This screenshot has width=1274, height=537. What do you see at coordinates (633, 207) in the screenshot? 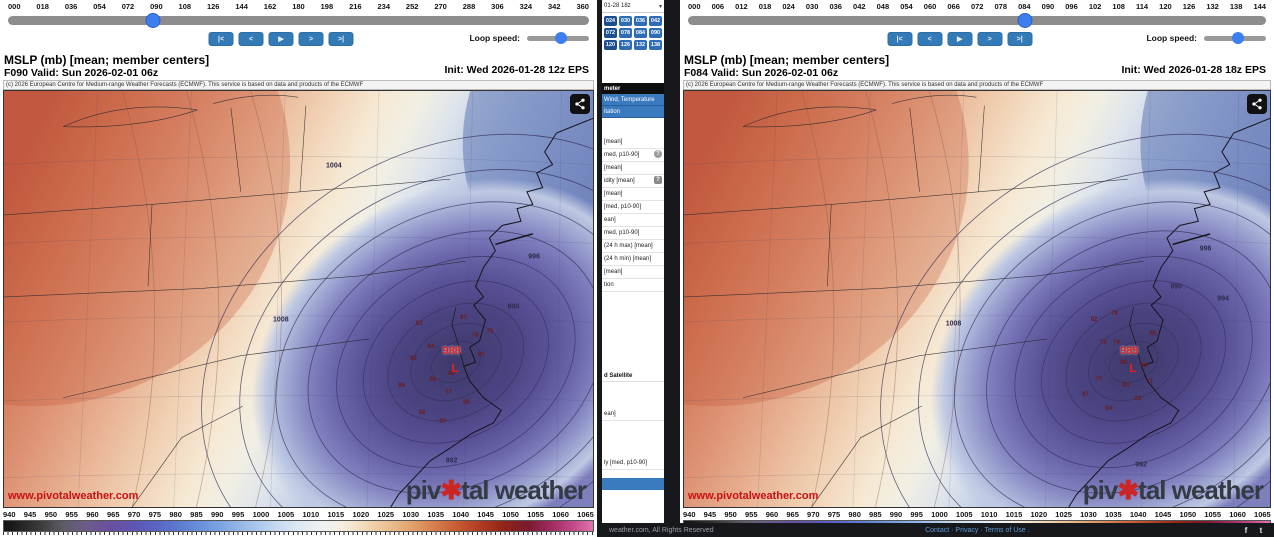
I see `menu-item: [med, p10-90]` at bounding box center [633, 207].